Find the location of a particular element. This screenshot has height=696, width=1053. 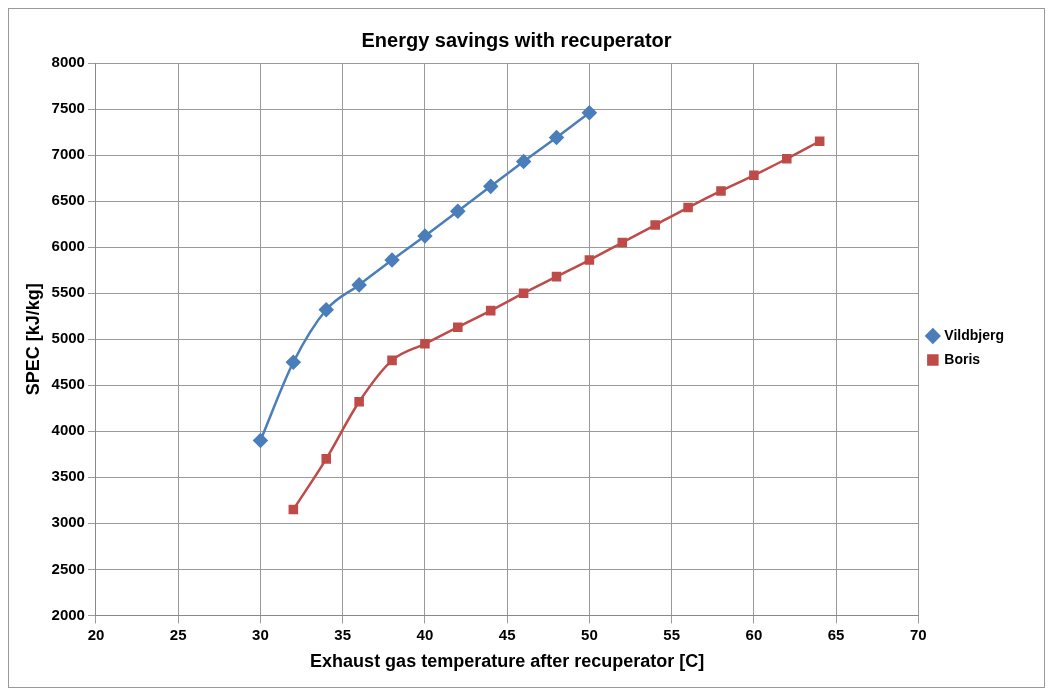

x-tick-label: 30 is located at coordinates (260, 634).